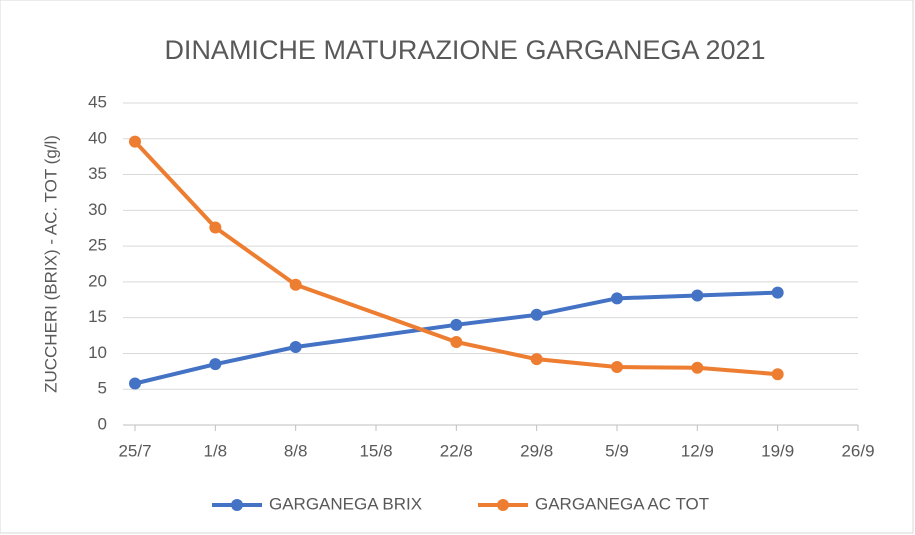 The image size is (915, 535). Describe the element at coordinates (97, 280) in the screenshot. I see `y-tick-label: 20` at that location.